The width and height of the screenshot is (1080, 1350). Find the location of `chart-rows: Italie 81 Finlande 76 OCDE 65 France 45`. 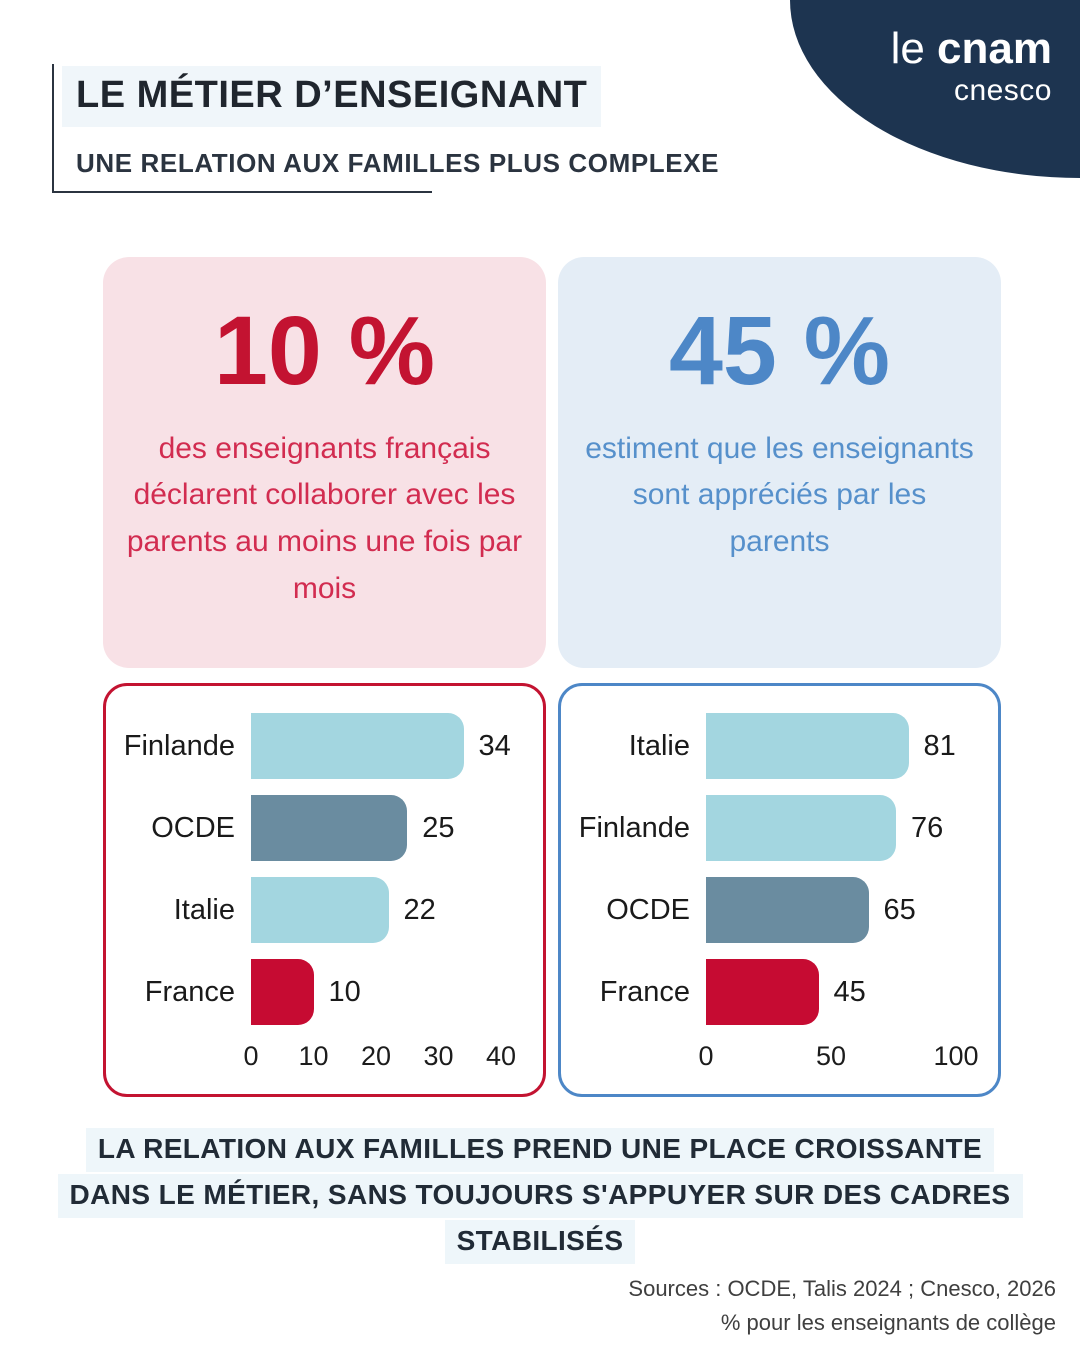

chart-rows: Italie 81 Finlande 76 OCDE 65 France 45 is located at coordinates (779, 869).